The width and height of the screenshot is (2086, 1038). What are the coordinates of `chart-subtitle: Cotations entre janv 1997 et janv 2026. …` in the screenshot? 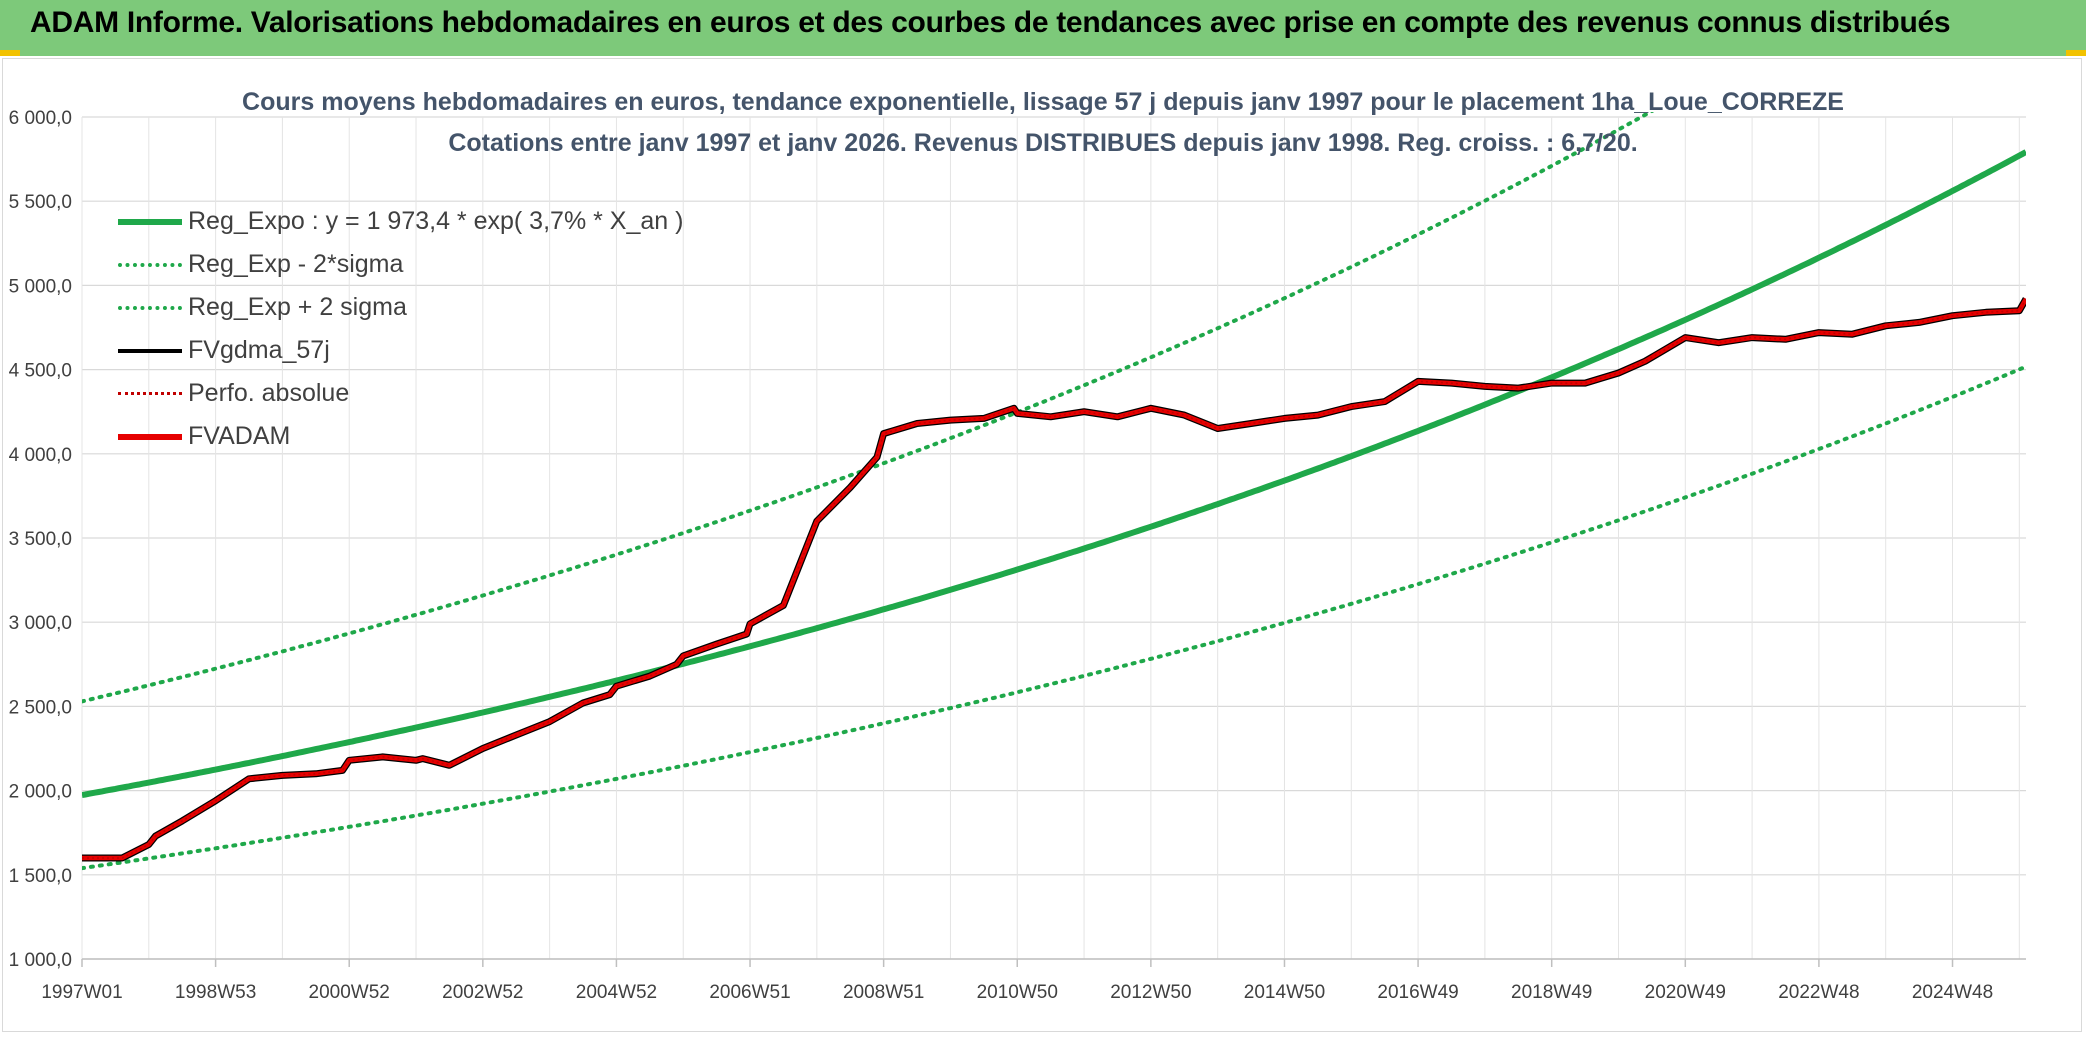 It's located at (1042, 143).